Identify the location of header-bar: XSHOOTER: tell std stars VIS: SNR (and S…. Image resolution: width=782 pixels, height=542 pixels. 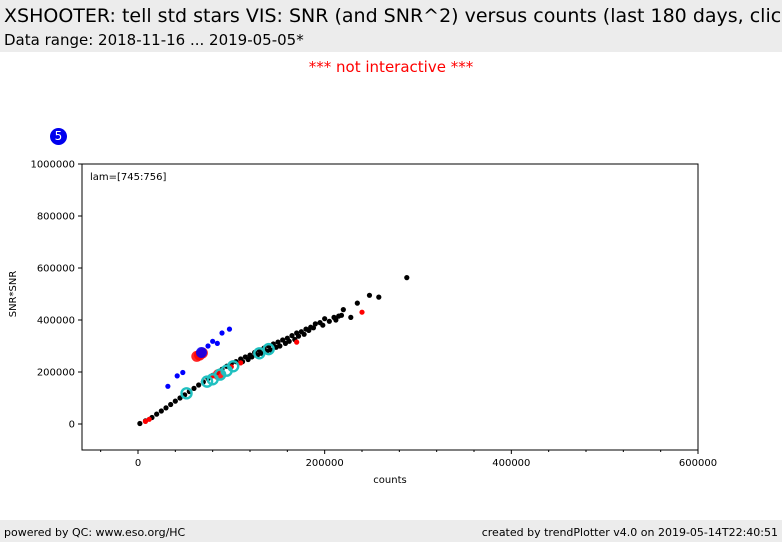
(391, 26).